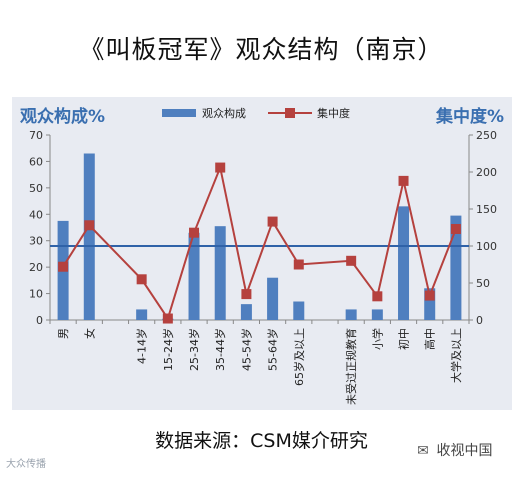  What do you see at coordinates (423, 451) in the screenshot?
I see `wechat-icon: ✉` at bounding box center [423, 451].